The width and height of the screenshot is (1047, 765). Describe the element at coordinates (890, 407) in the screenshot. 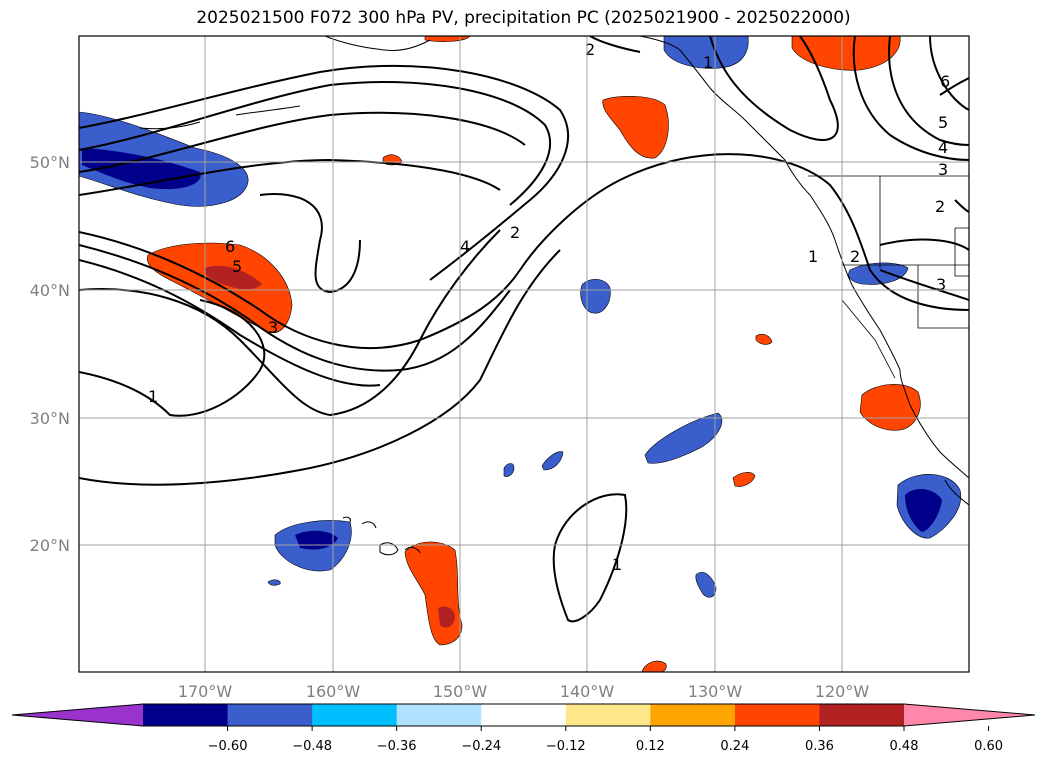

I see `pos-blob-socal` at that location.